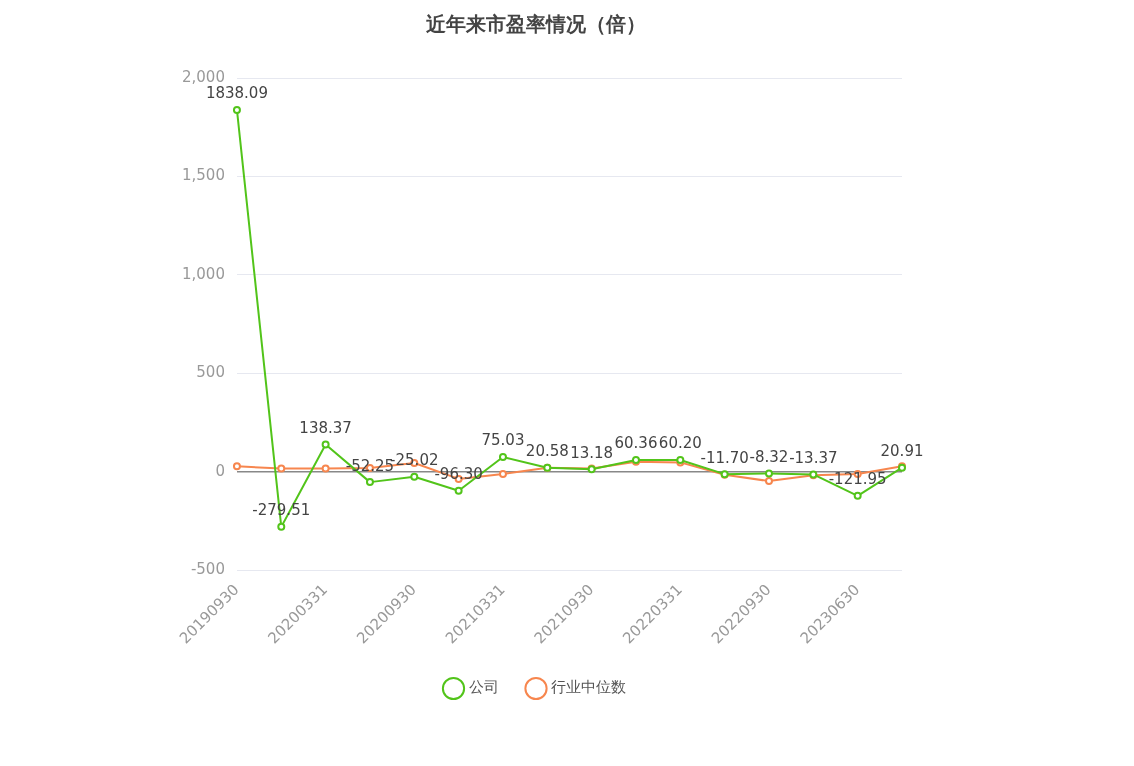  Describe the element at coordinates (535, 24) in the screenshot. I see `chart-title: 近年来市盈率情况（倍）` at that location.